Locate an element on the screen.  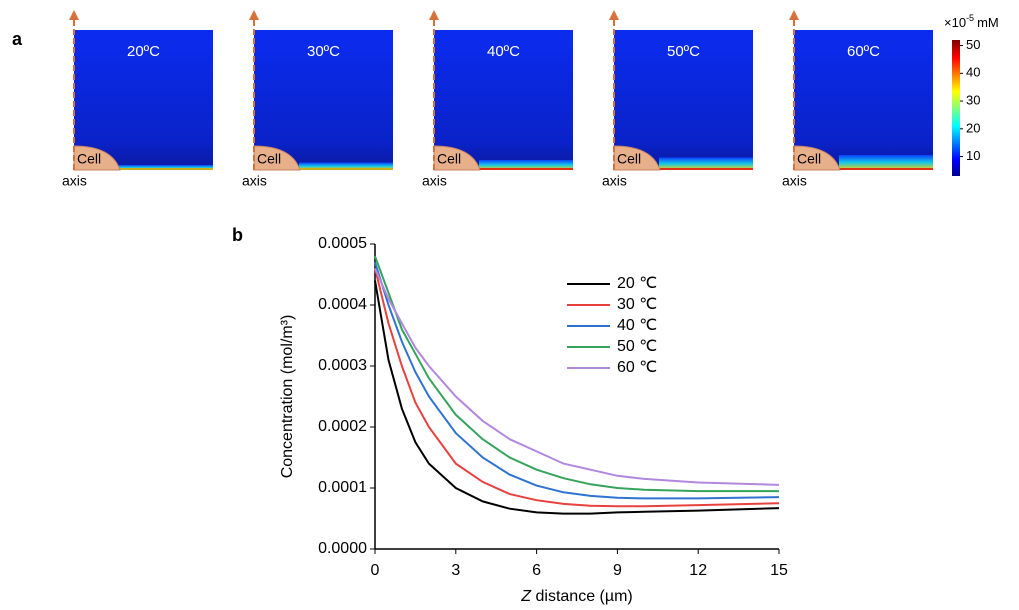
panel-title: 40ºC is located at coordinates (503, 51).